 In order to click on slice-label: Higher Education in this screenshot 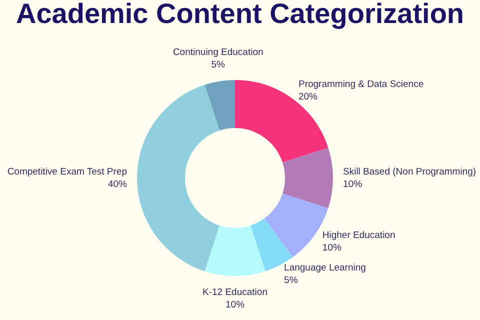, I will do `click(359, 235)`.